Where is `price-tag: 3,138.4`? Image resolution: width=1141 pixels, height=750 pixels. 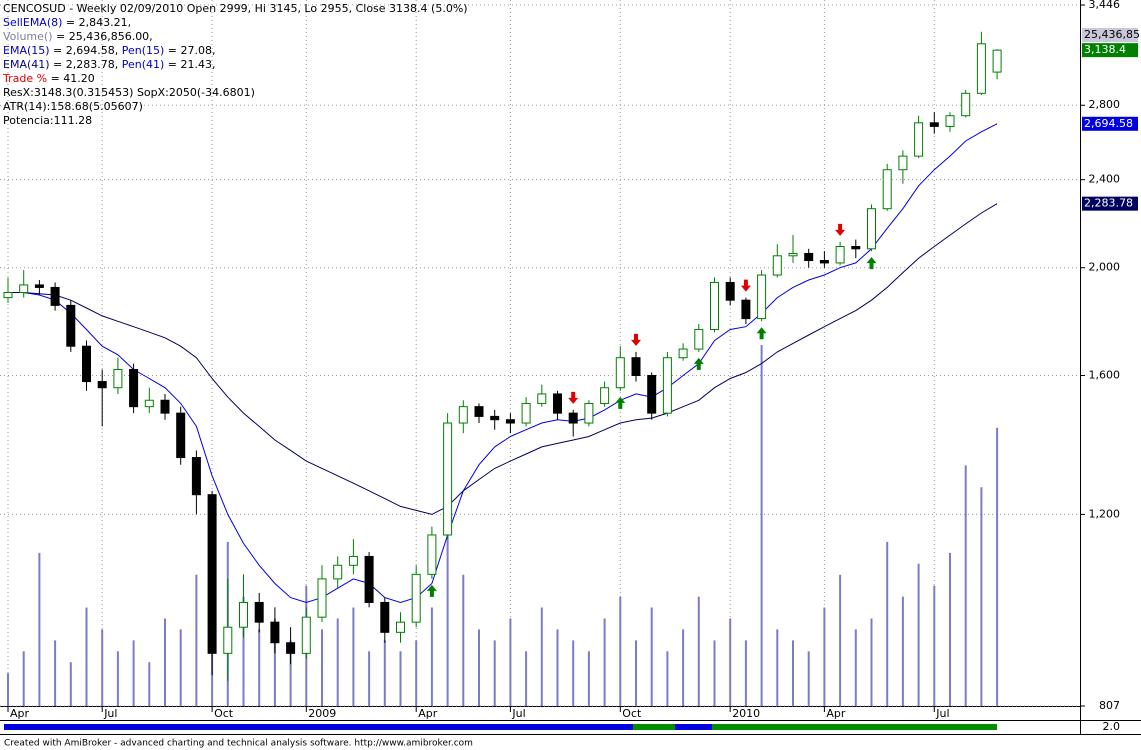 price-tag: 3,138.4 is located at coordinates (1105, 49).